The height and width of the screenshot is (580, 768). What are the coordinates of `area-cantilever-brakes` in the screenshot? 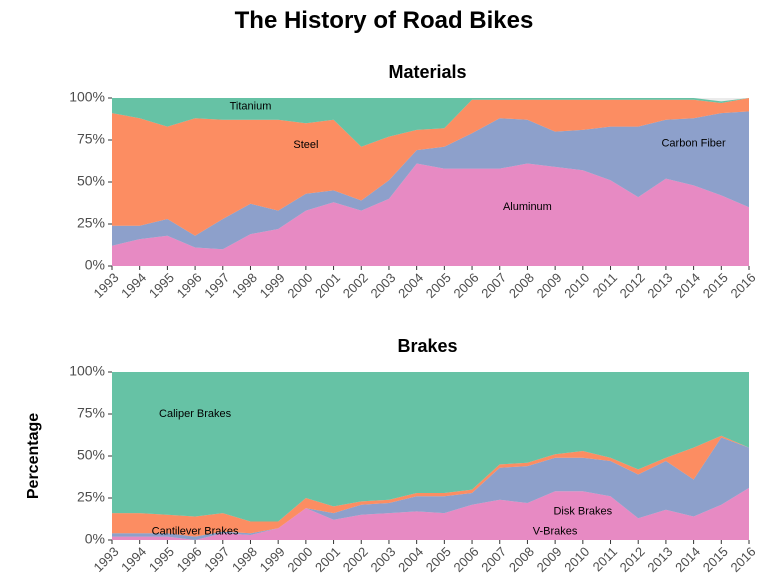 It's located at (430, 486).